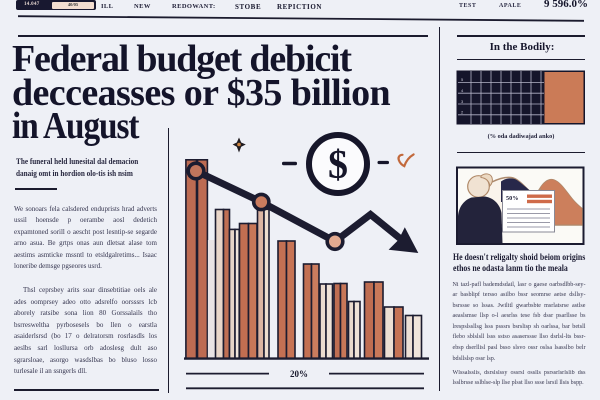 The width and height of the screenshot is (600, 400). Describe the element at coordinates (512, 198) in the screenshot. I see `svg-text: 50%` at that location.